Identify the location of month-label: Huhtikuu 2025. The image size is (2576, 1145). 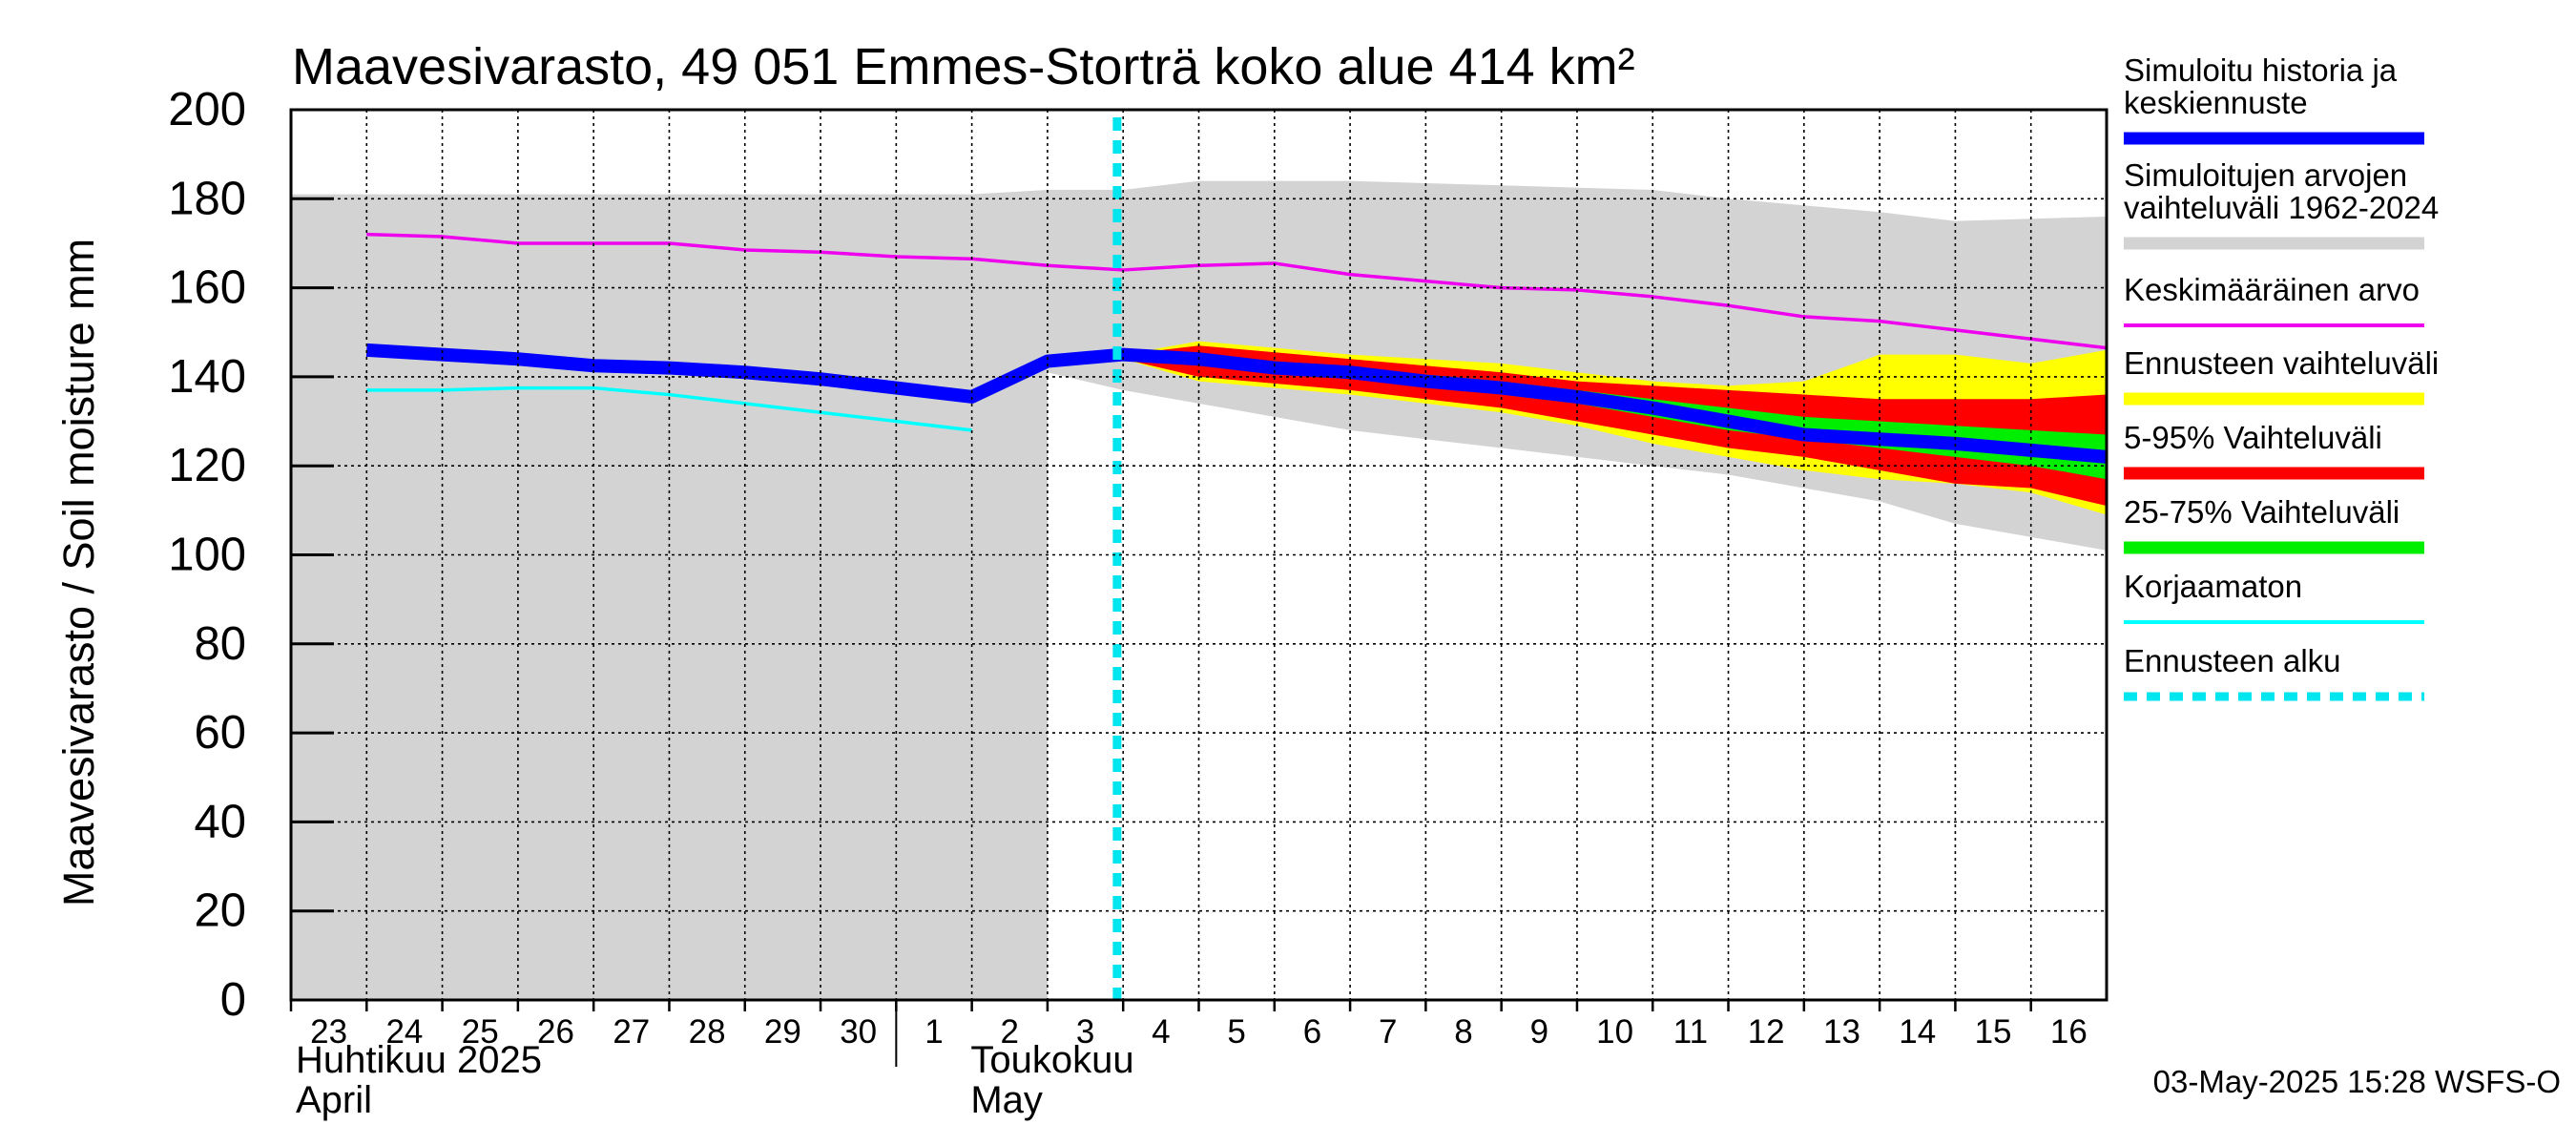
(419, 1060).